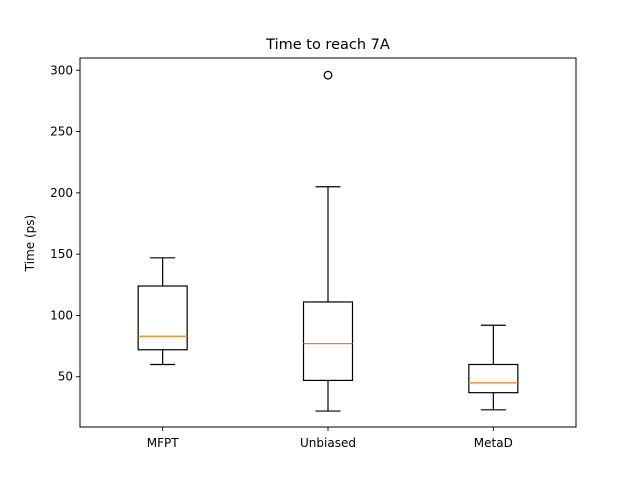  What do you see at coordinates (163, 443) in the screenshot?
I see `x-tick-label: MFPT` at bounding box center [163, 443].